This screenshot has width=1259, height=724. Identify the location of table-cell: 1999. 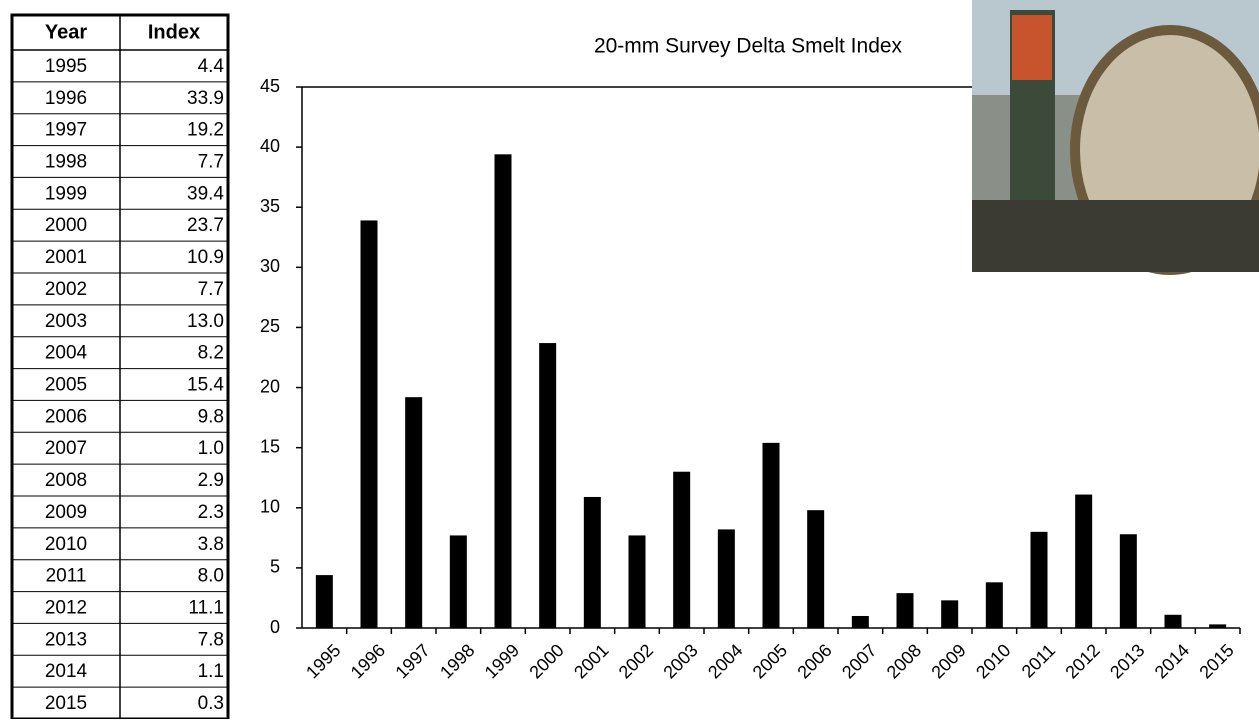
(66, 193).